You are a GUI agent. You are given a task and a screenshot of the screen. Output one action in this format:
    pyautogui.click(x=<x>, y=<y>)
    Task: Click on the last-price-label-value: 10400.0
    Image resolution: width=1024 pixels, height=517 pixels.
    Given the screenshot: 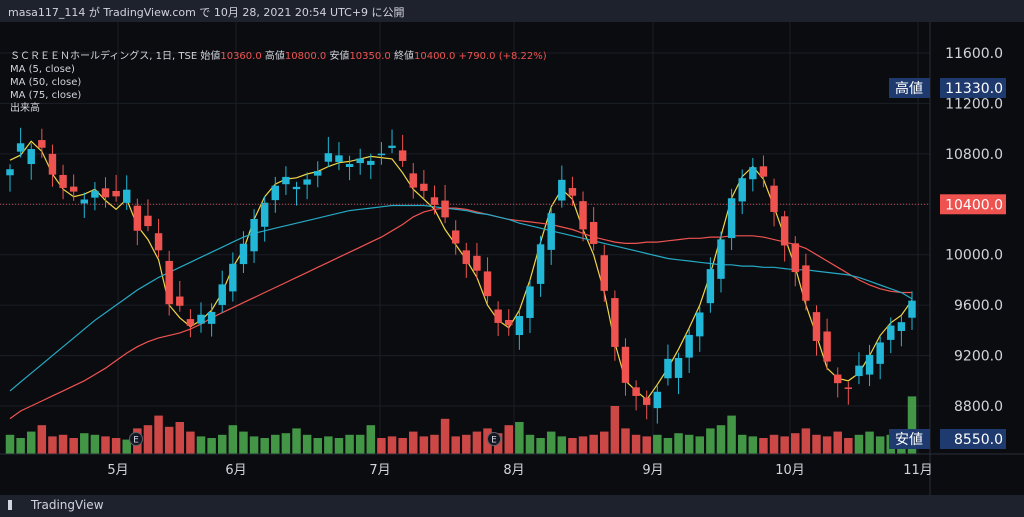 What is the action you would take?
    pyautogui.click(x=974, y=205)
    